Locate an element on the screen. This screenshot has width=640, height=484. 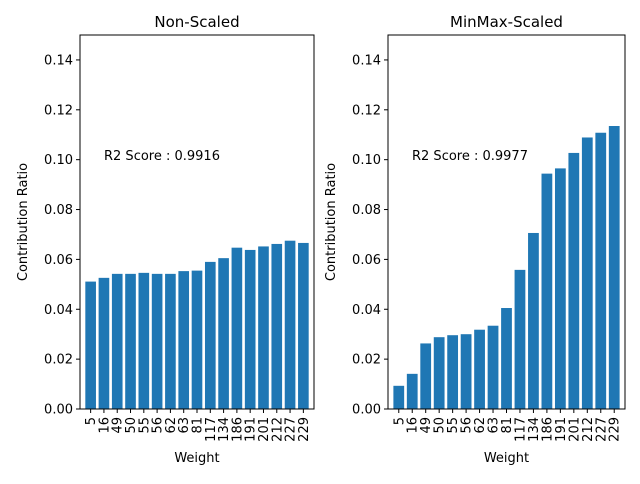
chart-title: Non-Scaled is located at coordinates (196, 22).